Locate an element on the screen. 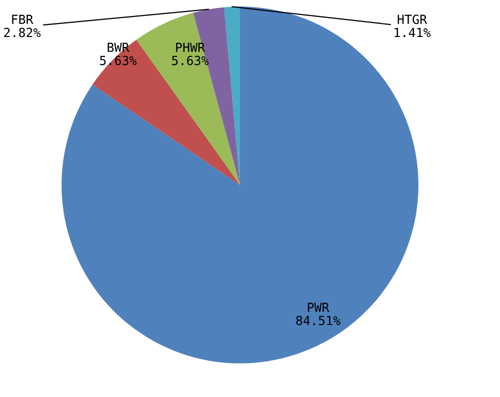  slice-label: HTGR is located at coordinates (413, 19).